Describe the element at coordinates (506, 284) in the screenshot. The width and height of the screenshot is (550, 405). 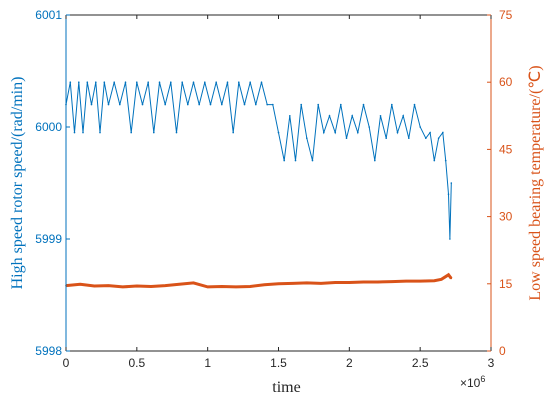
I see `y-right-tick-label: 15` at that location.